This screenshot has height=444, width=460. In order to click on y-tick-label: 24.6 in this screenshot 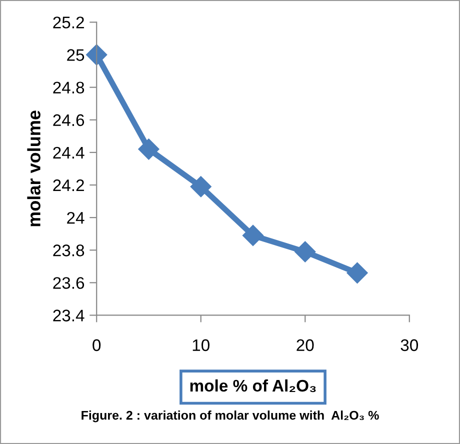, I will do `click(68, 120)`.